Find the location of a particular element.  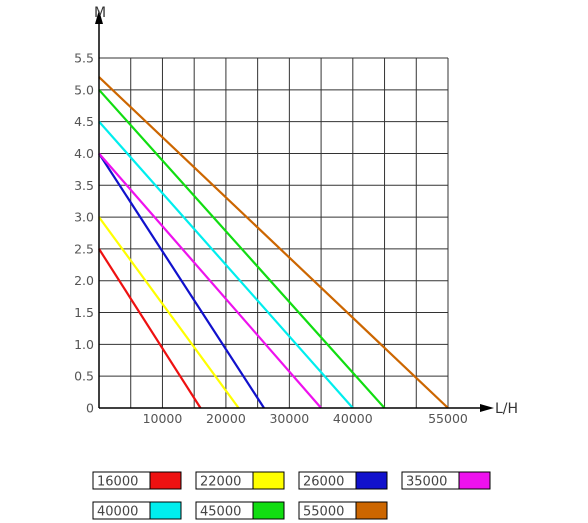

y-tick-label: 0 is located at coordinates (90, 408).